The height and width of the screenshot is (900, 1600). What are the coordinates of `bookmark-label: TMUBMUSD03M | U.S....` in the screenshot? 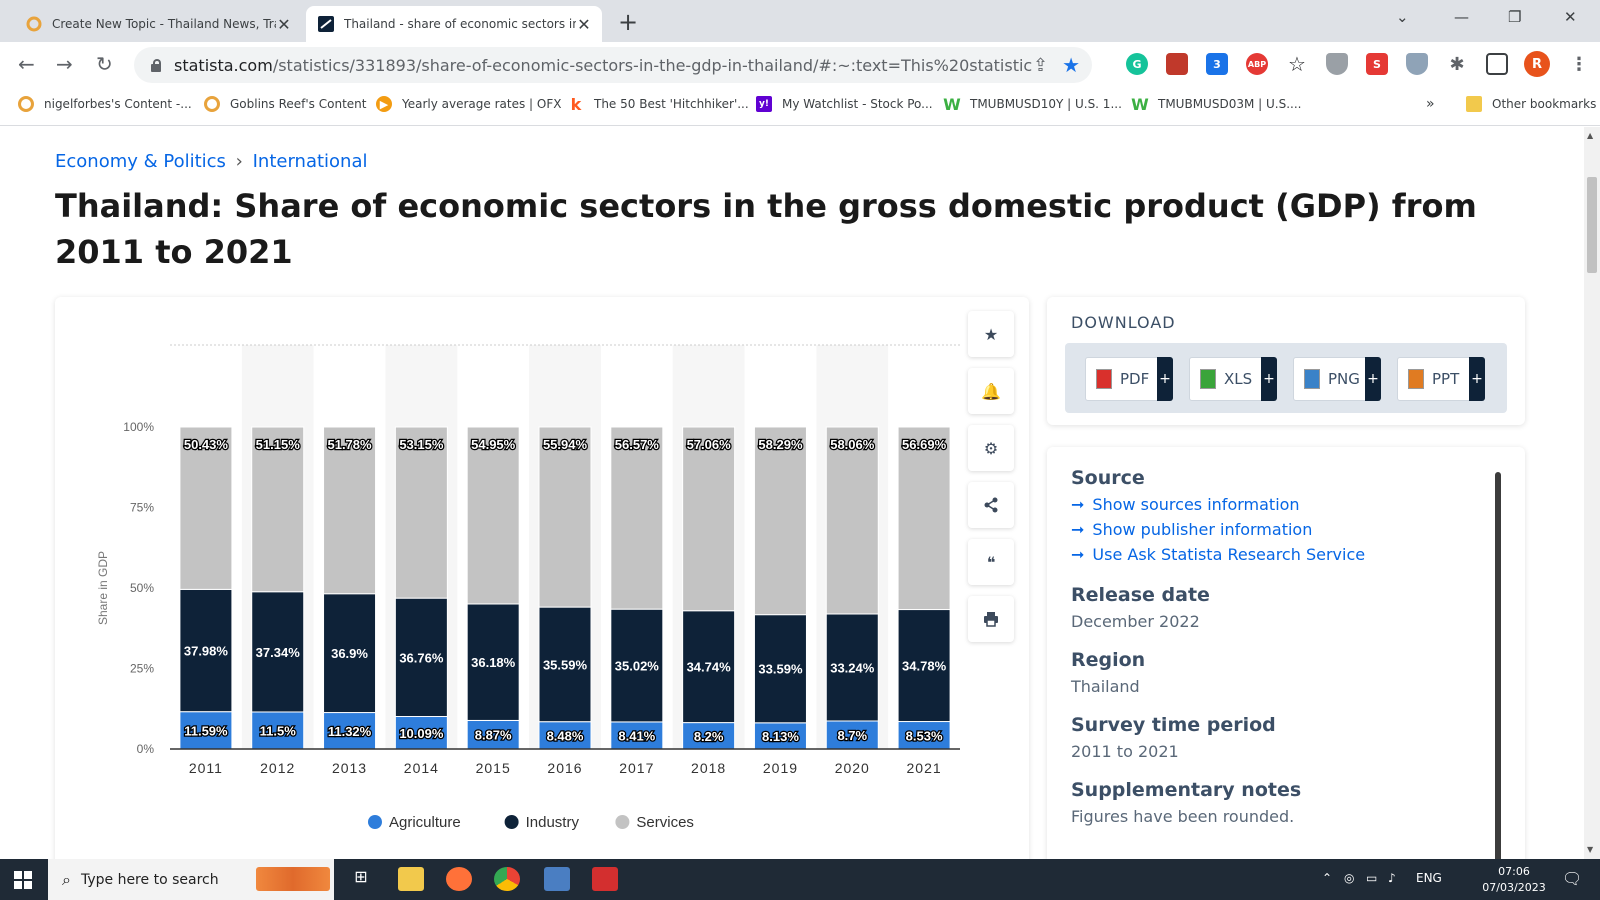 It's located at (1230, 104).